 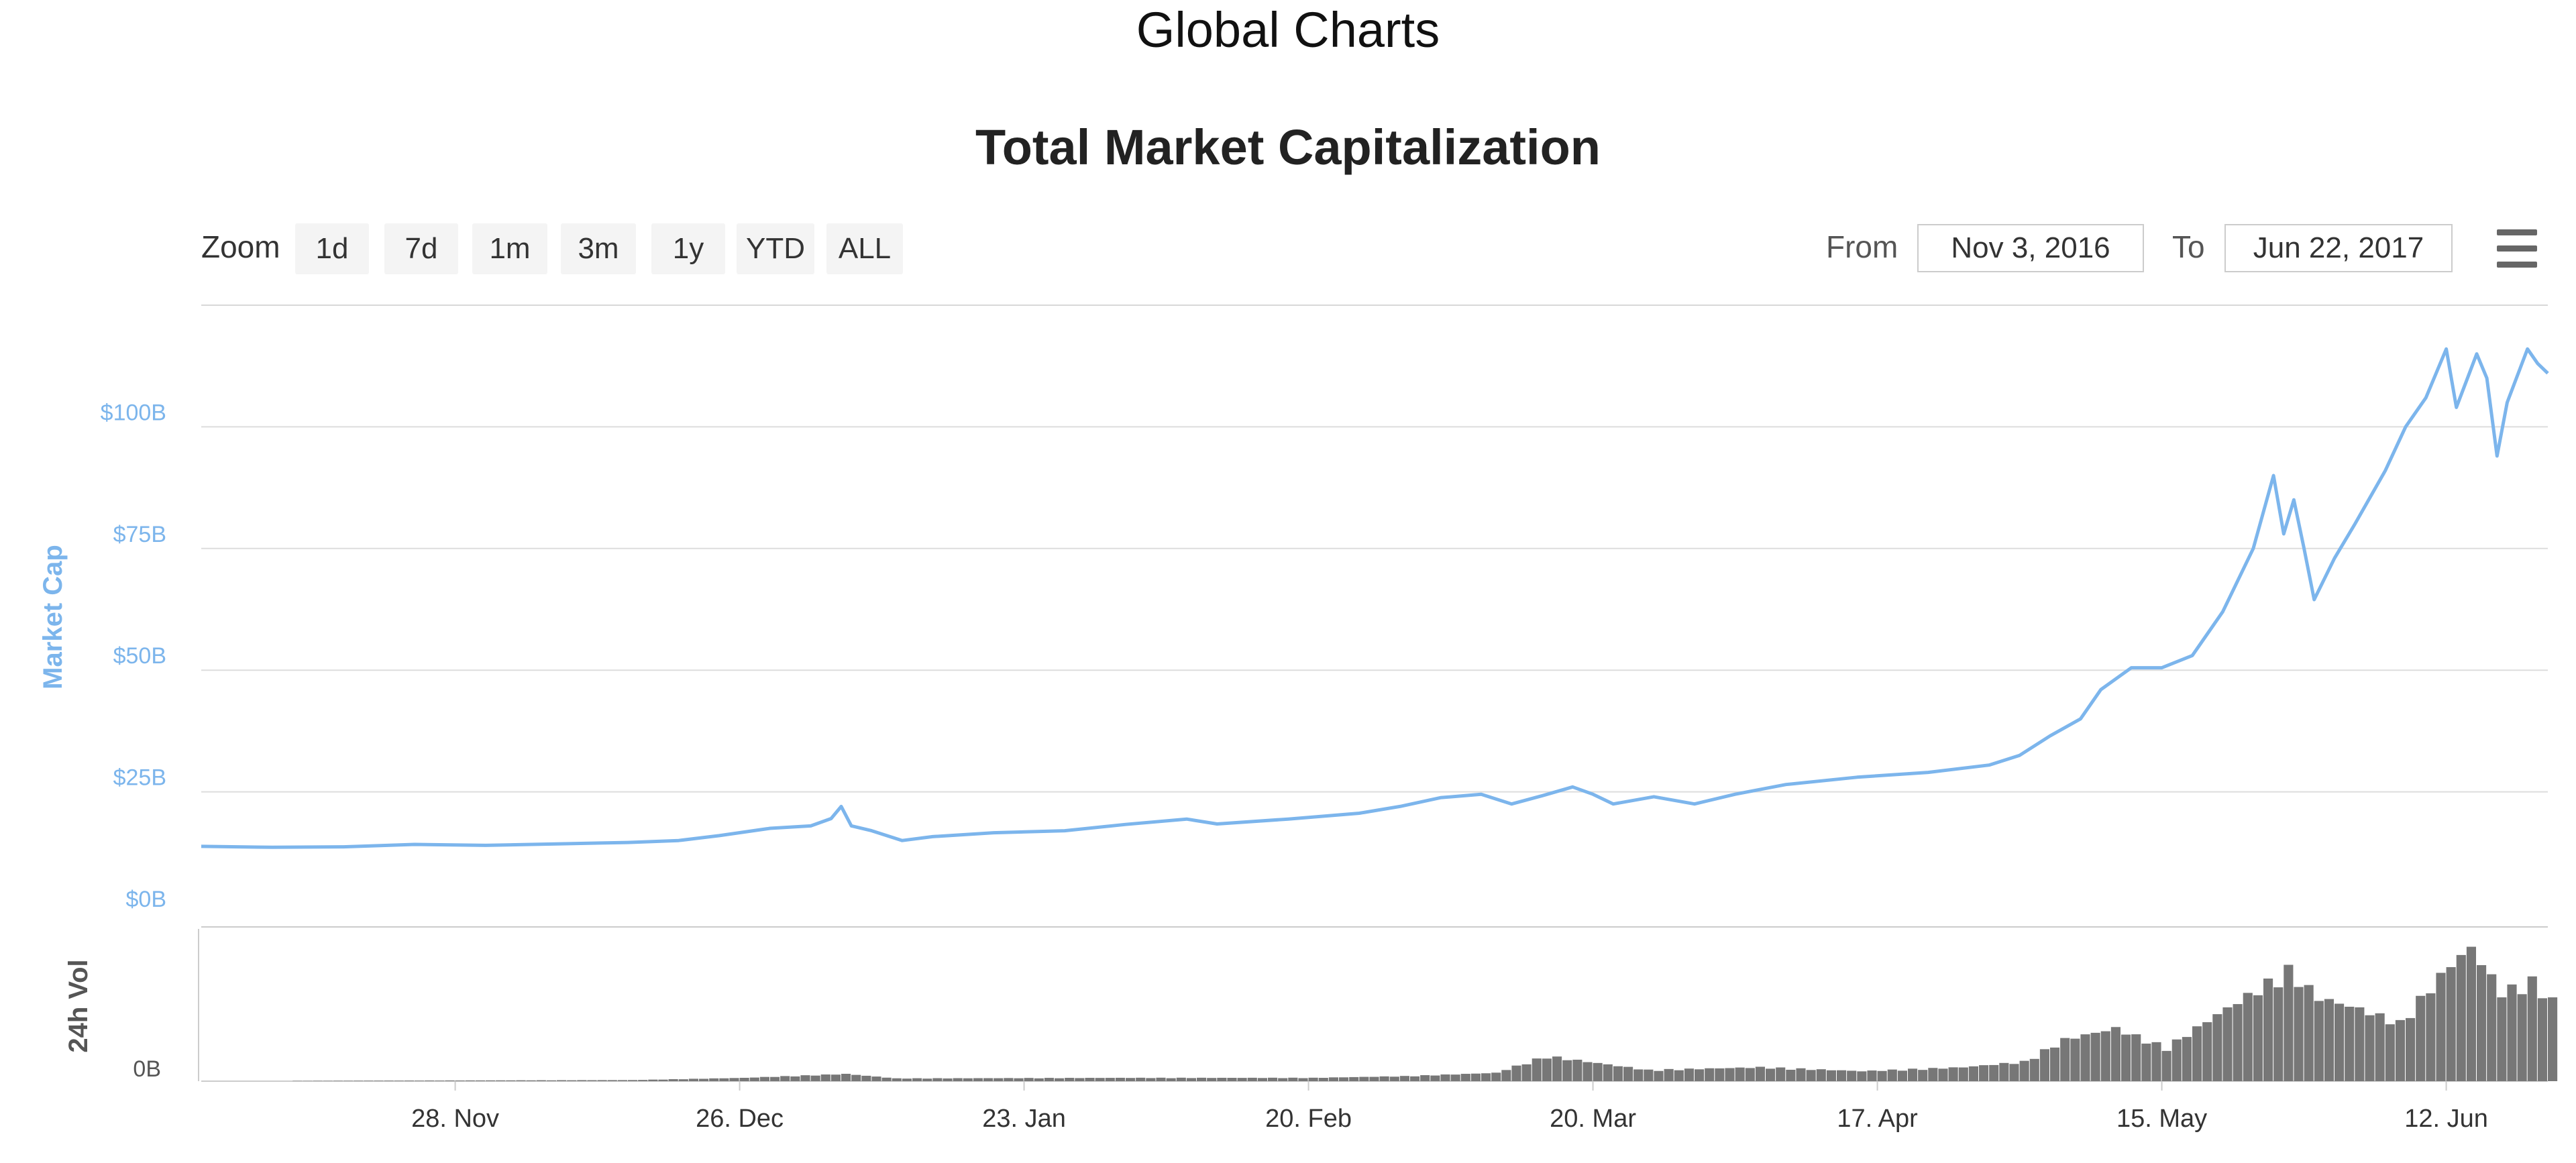 What do you see at coordinates (421, 249) in the screenshot?
I see `zoom-7d-button: 7d` at bounding box center [421, 249].